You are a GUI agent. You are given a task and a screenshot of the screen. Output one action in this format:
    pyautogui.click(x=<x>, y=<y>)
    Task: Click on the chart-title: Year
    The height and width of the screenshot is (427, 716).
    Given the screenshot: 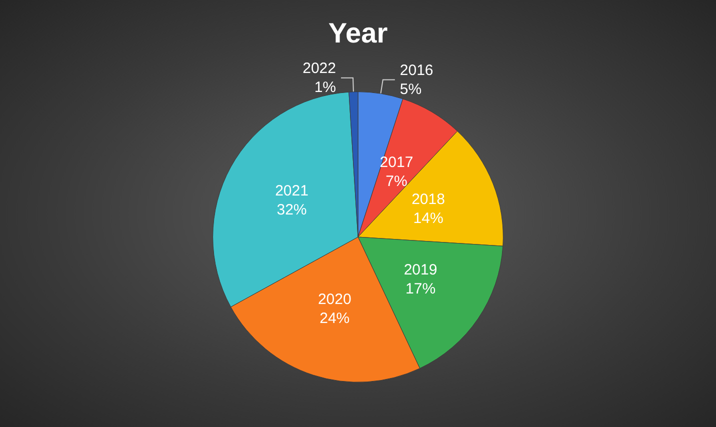 What is the action you would take?
    pyautogui.click(x=358, y=33)
    